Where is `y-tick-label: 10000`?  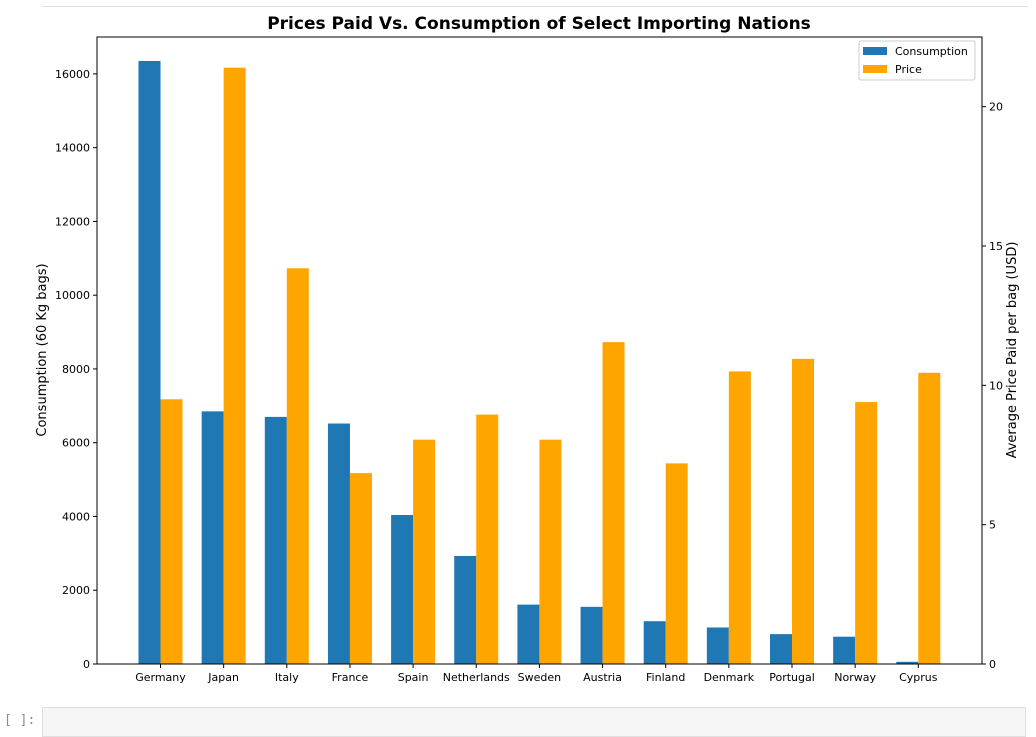
y-tick-label: 10000 is located at coordinates (72, 295).